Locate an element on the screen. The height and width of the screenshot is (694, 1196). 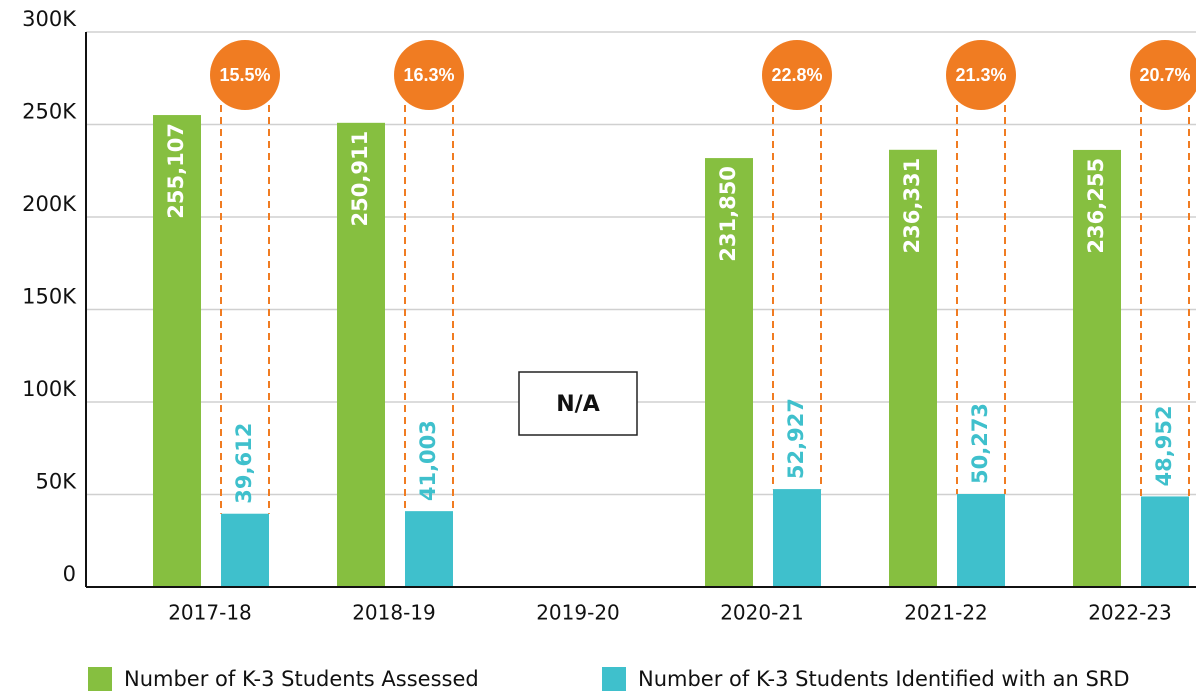
y-tick-label: 200K is located at coordinates (49, 204).